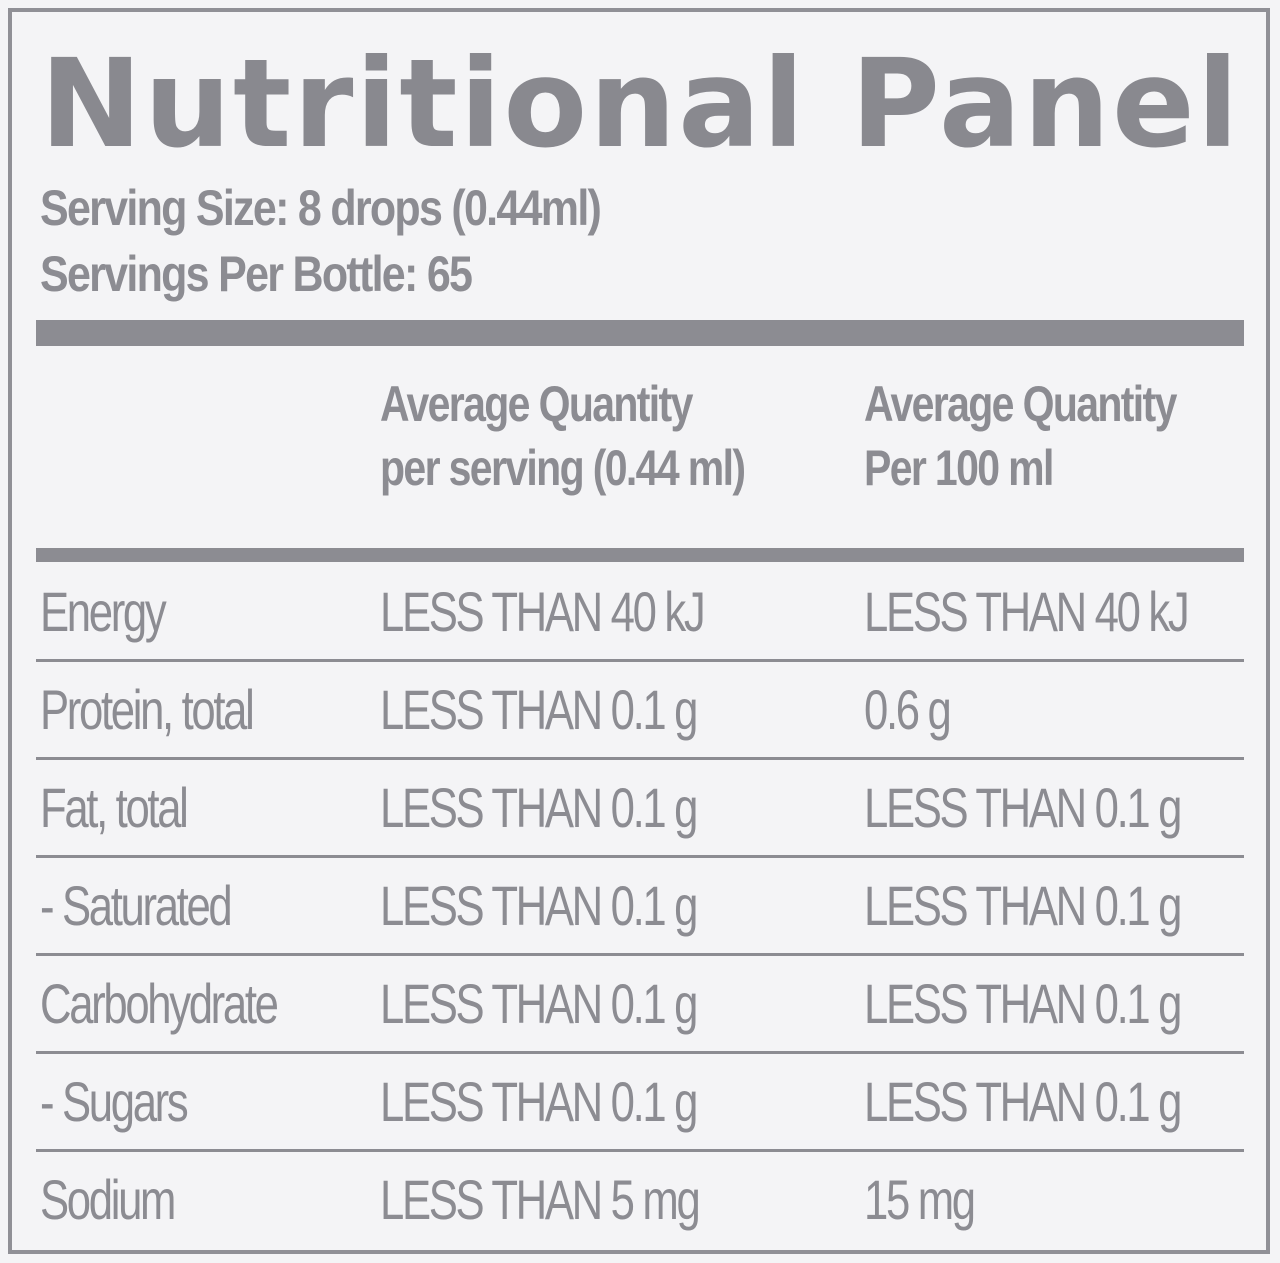  I want to click on table-row-sugars: - Sugars LESS THAN 0.1 g LESS THAN 0.1 g, so click(640, 1103).